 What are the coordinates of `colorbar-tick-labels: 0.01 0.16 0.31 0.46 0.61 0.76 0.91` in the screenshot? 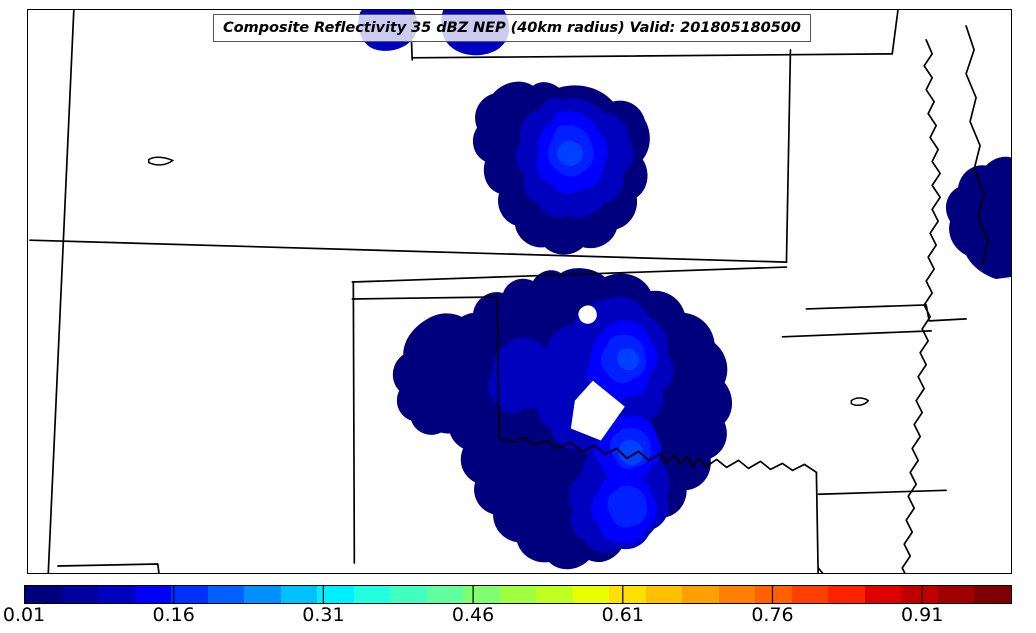 It's located at (507, 617).